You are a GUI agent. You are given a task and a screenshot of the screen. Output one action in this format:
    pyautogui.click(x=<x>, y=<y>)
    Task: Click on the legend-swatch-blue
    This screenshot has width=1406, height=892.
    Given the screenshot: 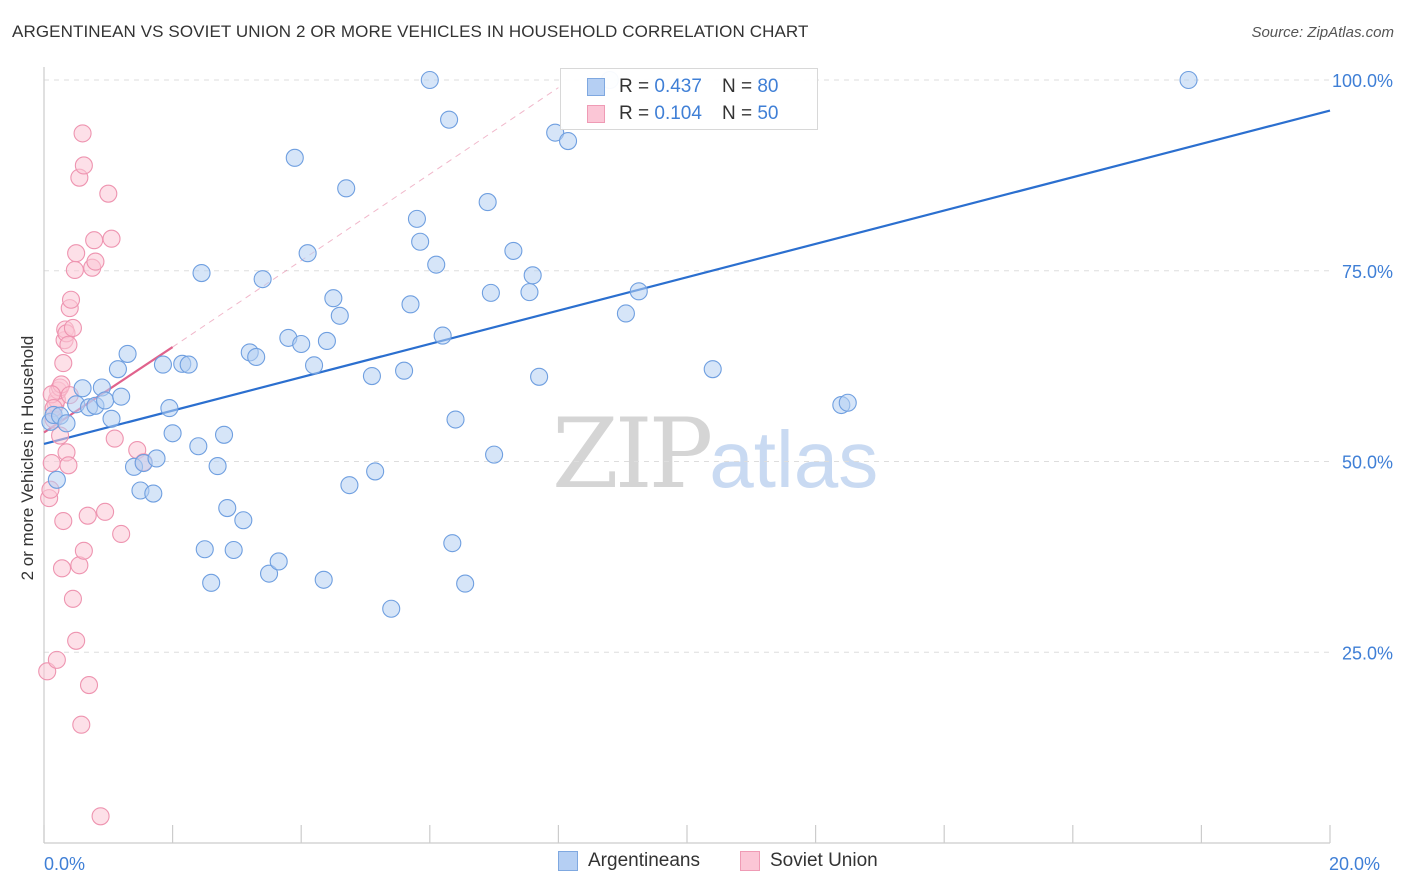 What is the action you would take?
    pyautogui.click(x=568, y=861)
    